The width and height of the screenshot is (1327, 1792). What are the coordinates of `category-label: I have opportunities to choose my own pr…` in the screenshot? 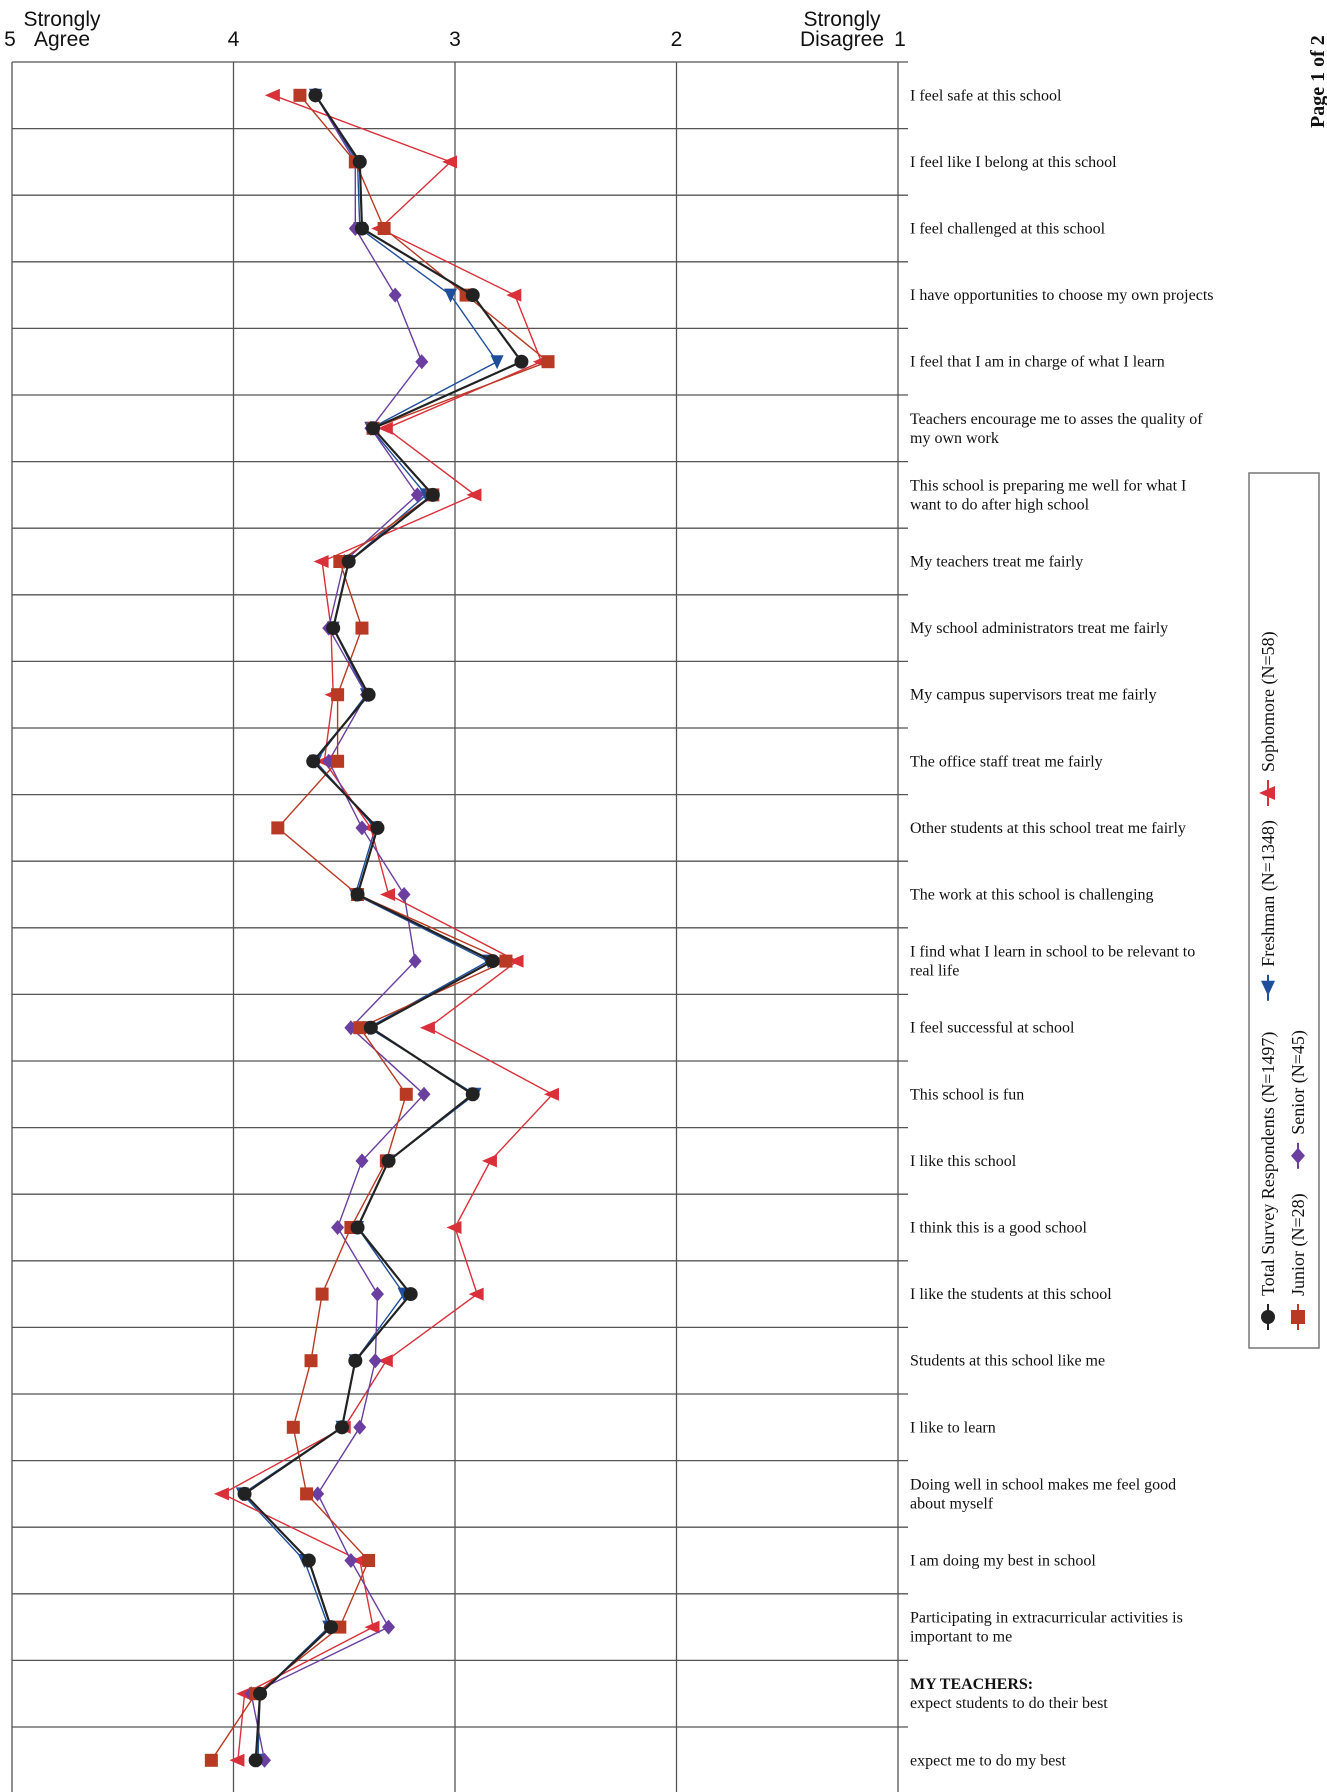 It's located at (1062, 295).